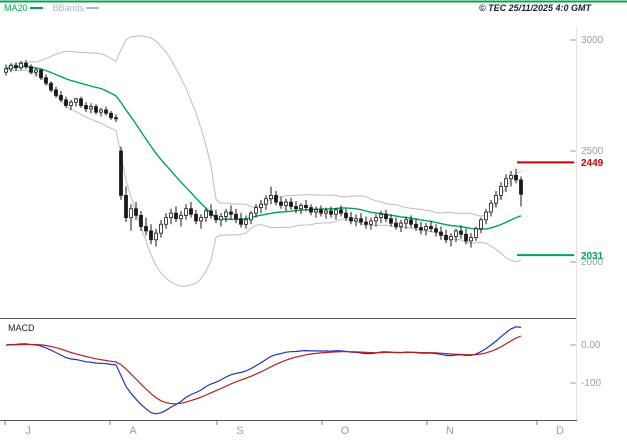  I want to click on legend-dash-bbands, so click(93, 8).